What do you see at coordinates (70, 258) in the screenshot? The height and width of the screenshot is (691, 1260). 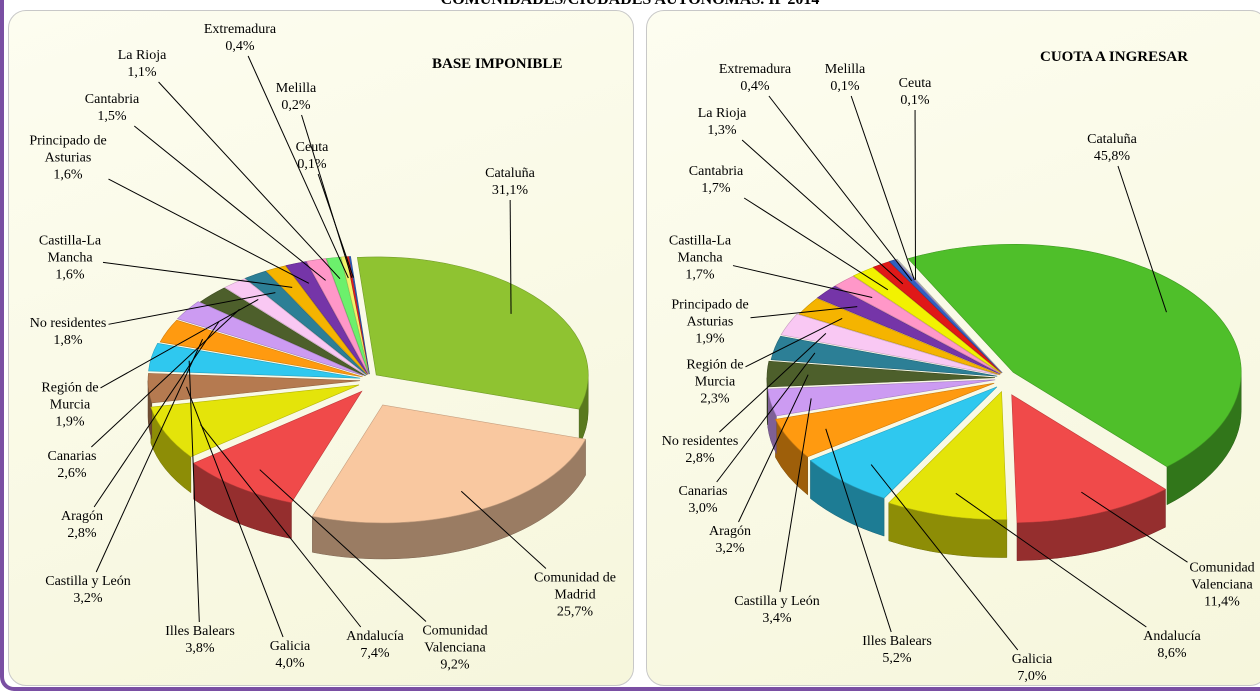 I see `slice-label: Castilla-La Mancha 1,6%` at bounding box center [70, 258].